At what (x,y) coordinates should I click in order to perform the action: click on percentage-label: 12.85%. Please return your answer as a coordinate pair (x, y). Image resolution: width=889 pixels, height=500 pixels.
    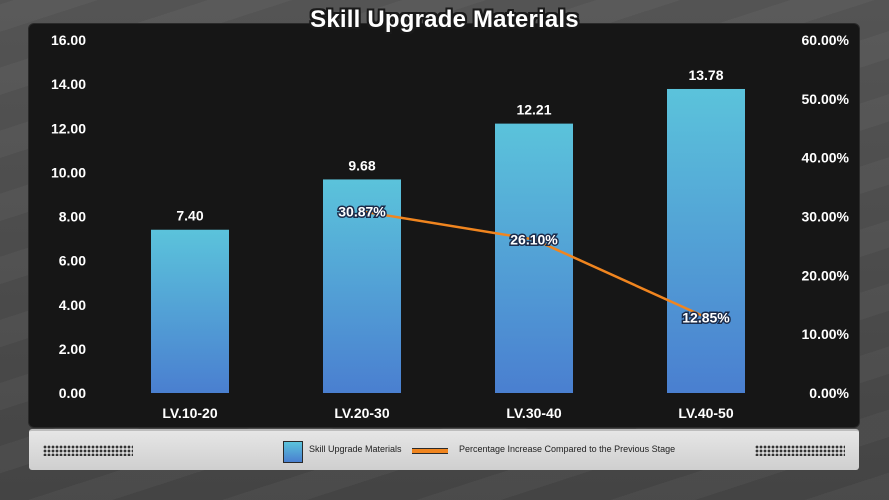
    Looking at the image, I should click on (706, 317).